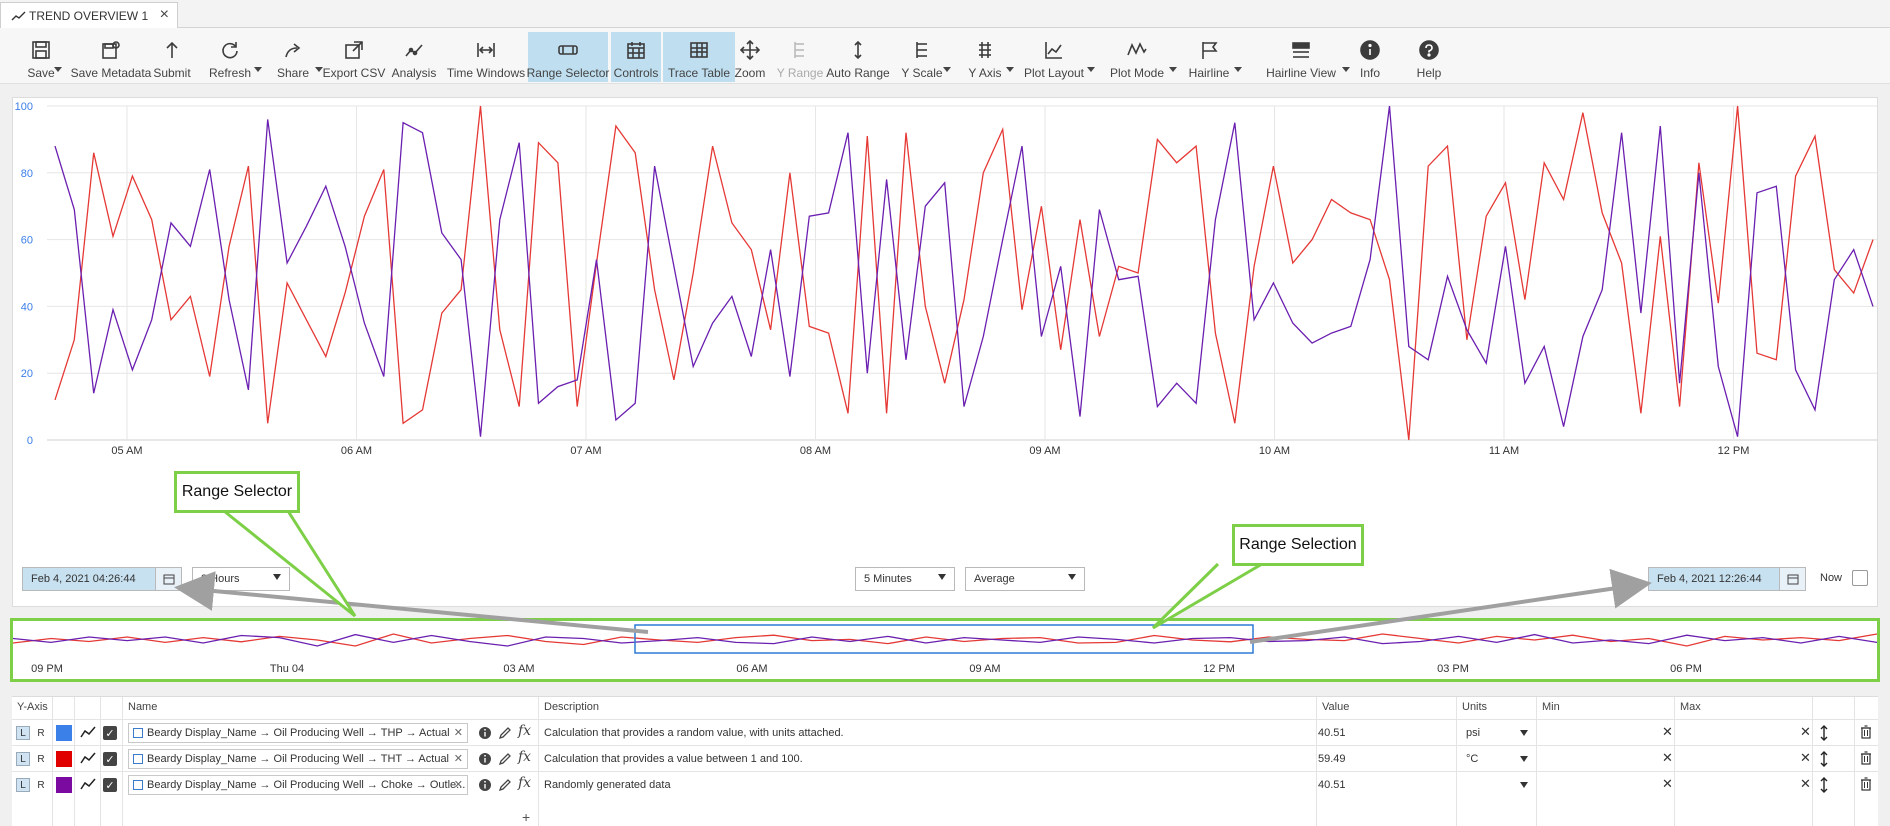 The width and height of the screenshot is (1890, 826). I want to click on y-tick-label: 80, so click(27, 174).